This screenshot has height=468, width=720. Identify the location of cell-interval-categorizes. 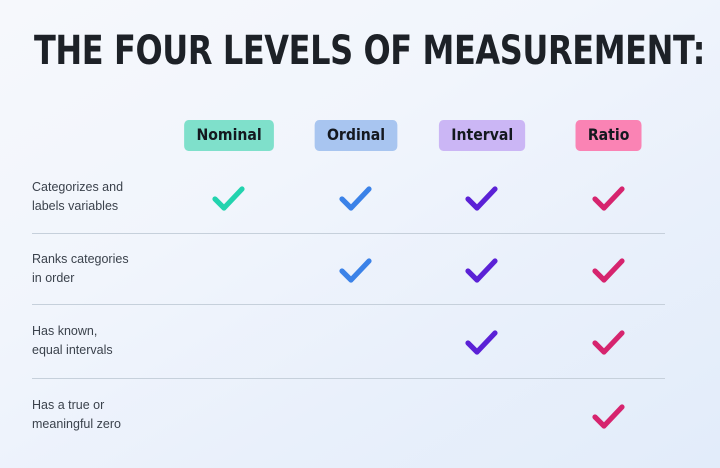
(482, 199).